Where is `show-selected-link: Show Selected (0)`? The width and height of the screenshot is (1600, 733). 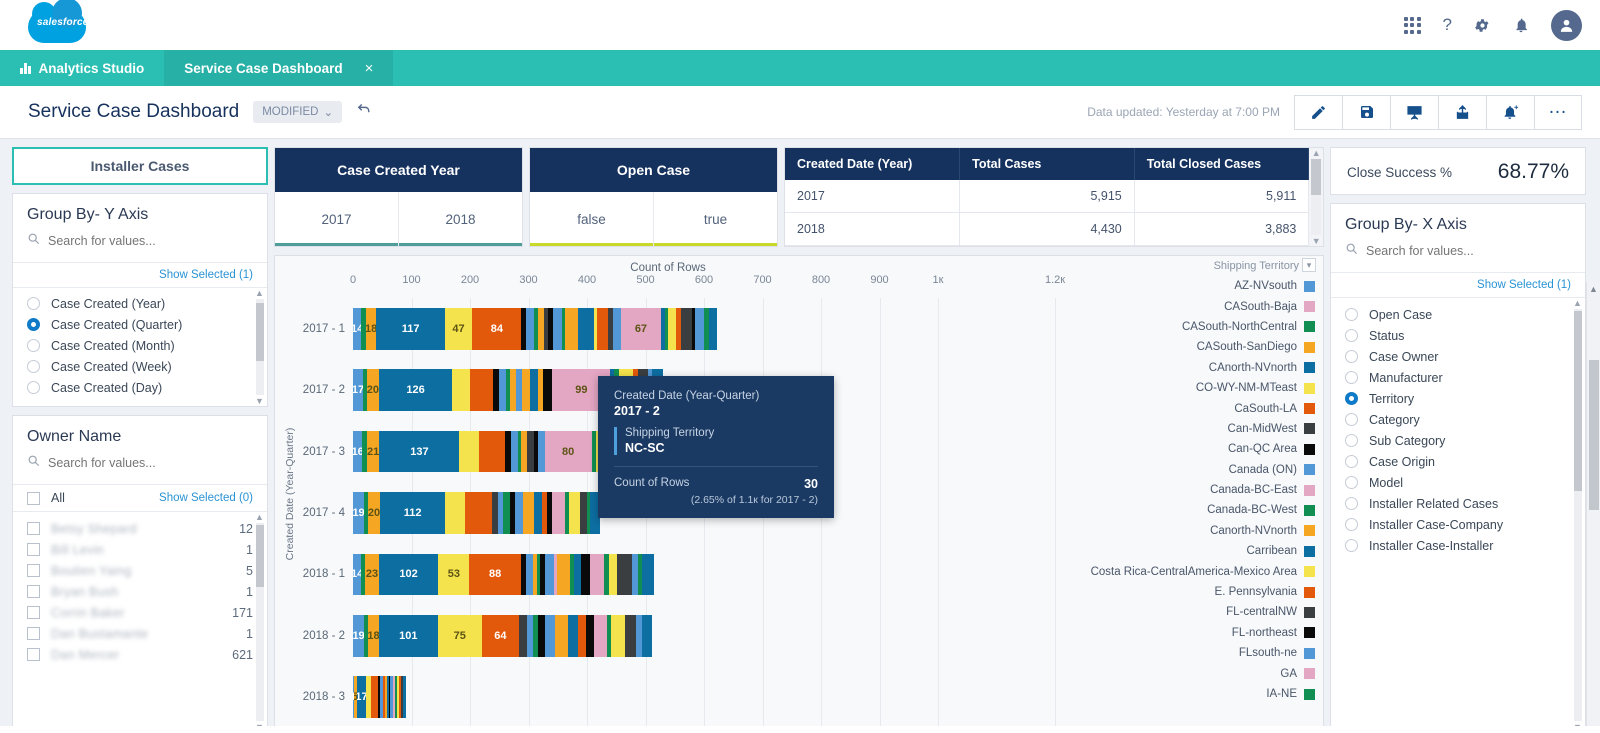 show-selected-link: Show Selected (0) is located at coordinates (206, 498).